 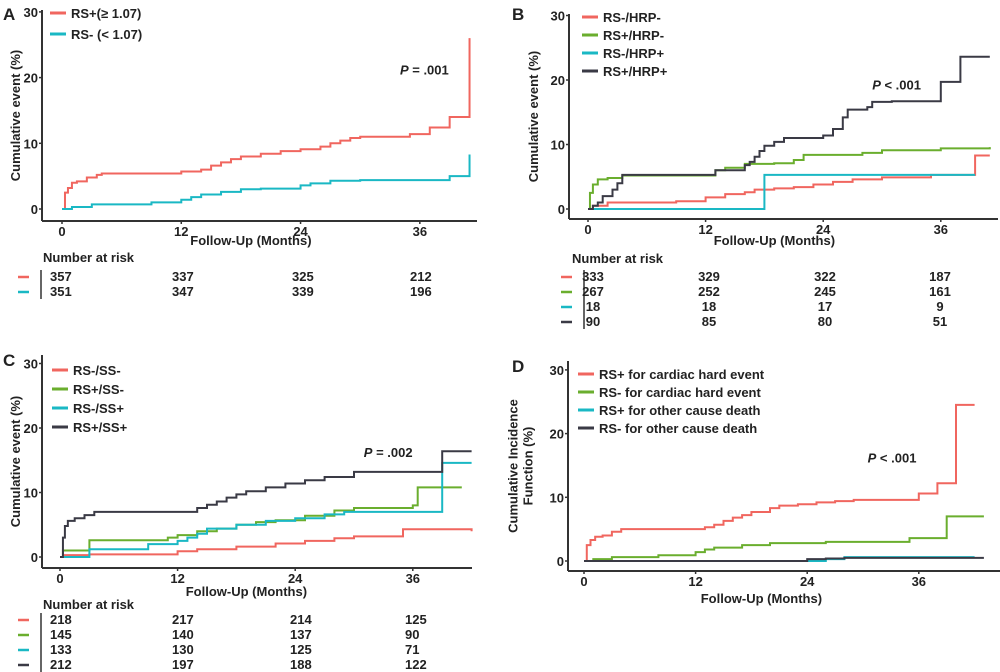 What do you see at coordinates (593, 291) in the screenshot?
I see `risk-cell: 267` at bounding box center [593, 291].